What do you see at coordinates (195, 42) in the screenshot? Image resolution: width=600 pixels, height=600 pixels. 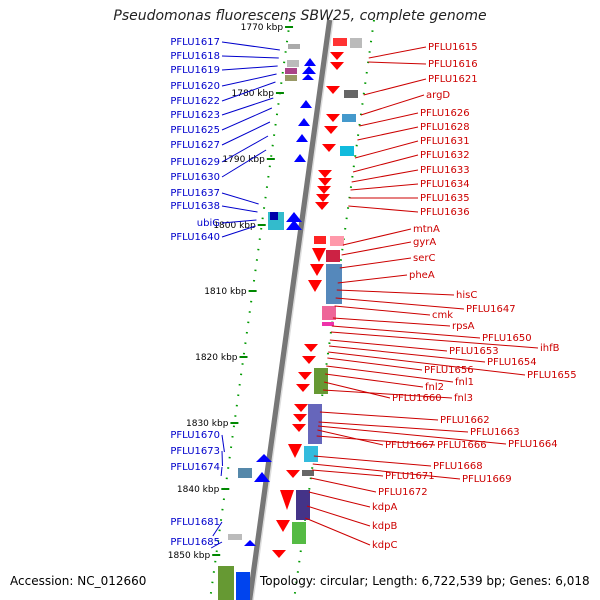 I see `gene-label-left: PFLU1617` at bounding box center [195, 42].